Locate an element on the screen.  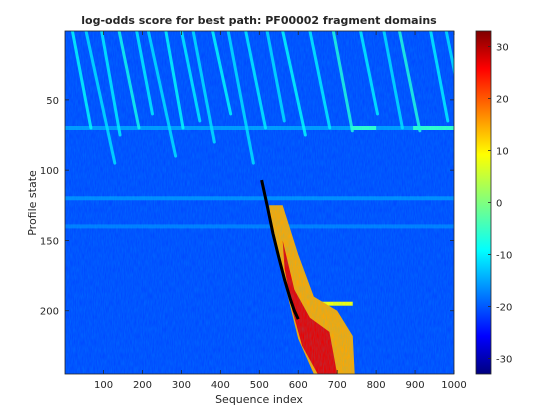
x-tick-label: 100 is located at coordinates (103, 385).